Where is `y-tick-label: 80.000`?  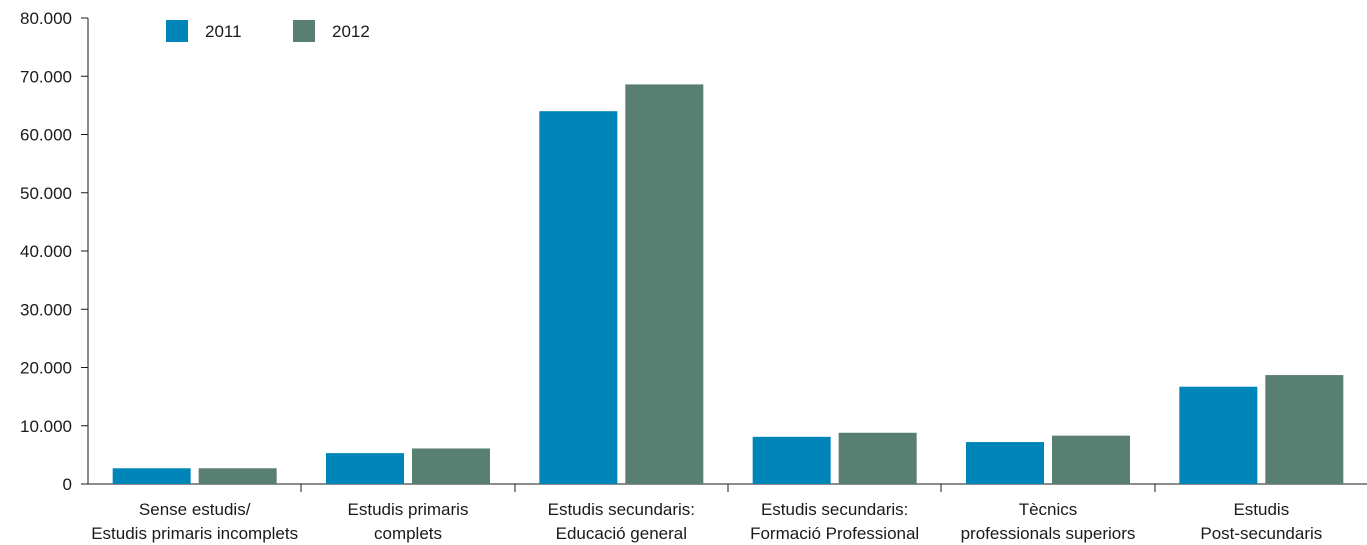 y-tick-label: 80.000 is located at coordinates (46, 18).